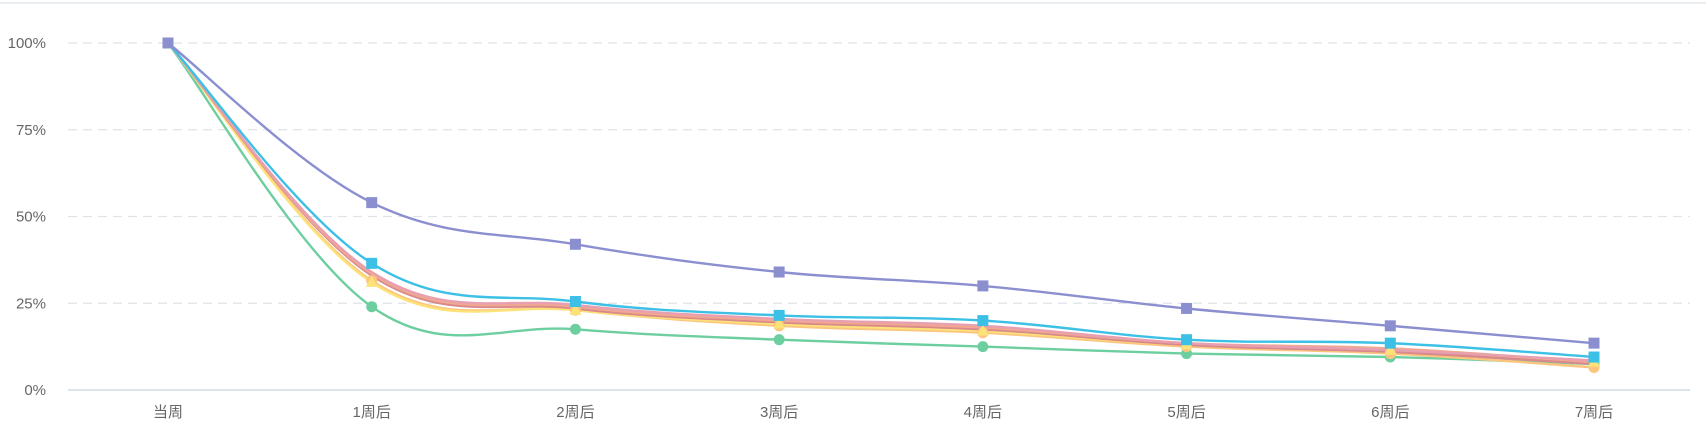 The height and width of the screenshot is (431, 1706). I want to click on x-tick-label: 当周, so click(168, 412).